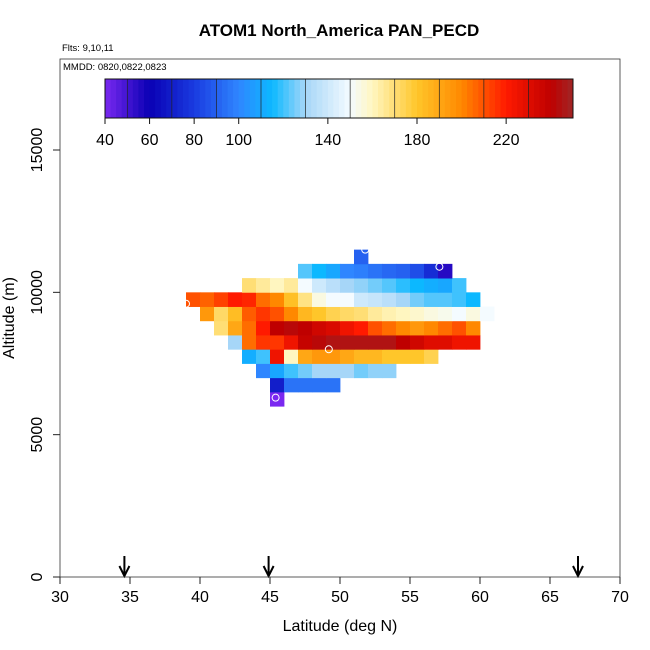  I want to click on y-tick-label: 15000, so click(37, 150).